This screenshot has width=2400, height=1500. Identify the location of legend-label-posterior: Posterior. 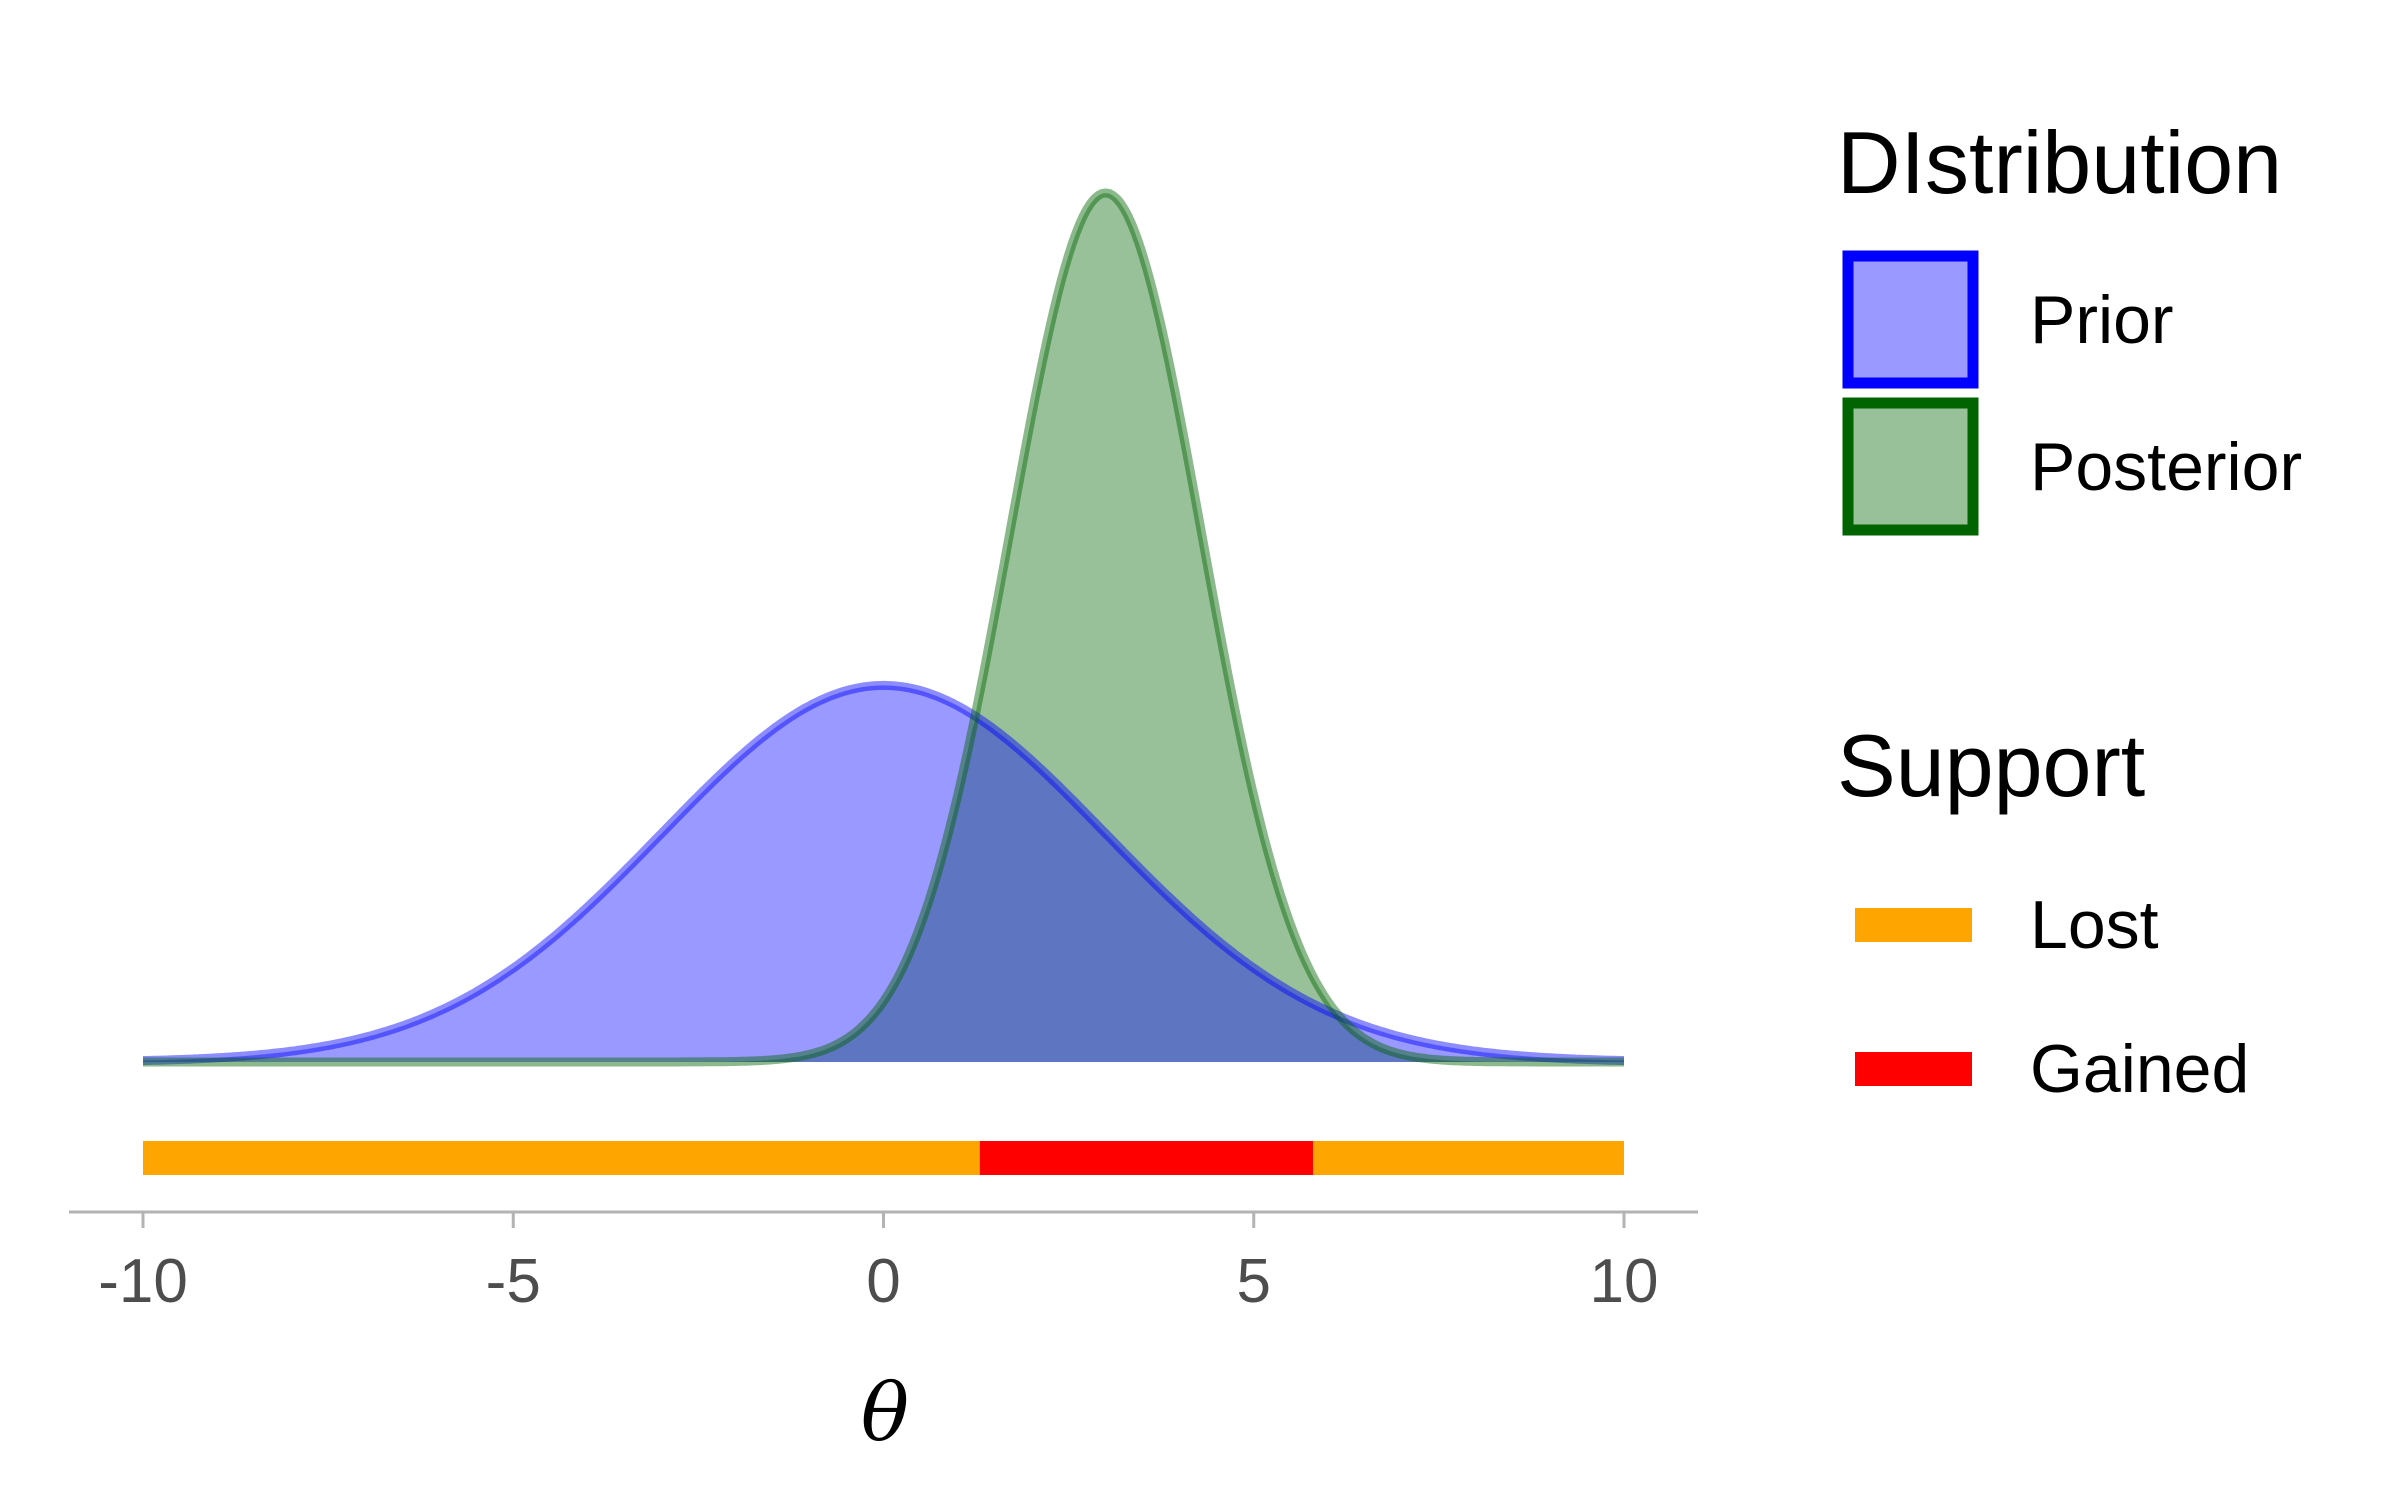
(2166, 467).